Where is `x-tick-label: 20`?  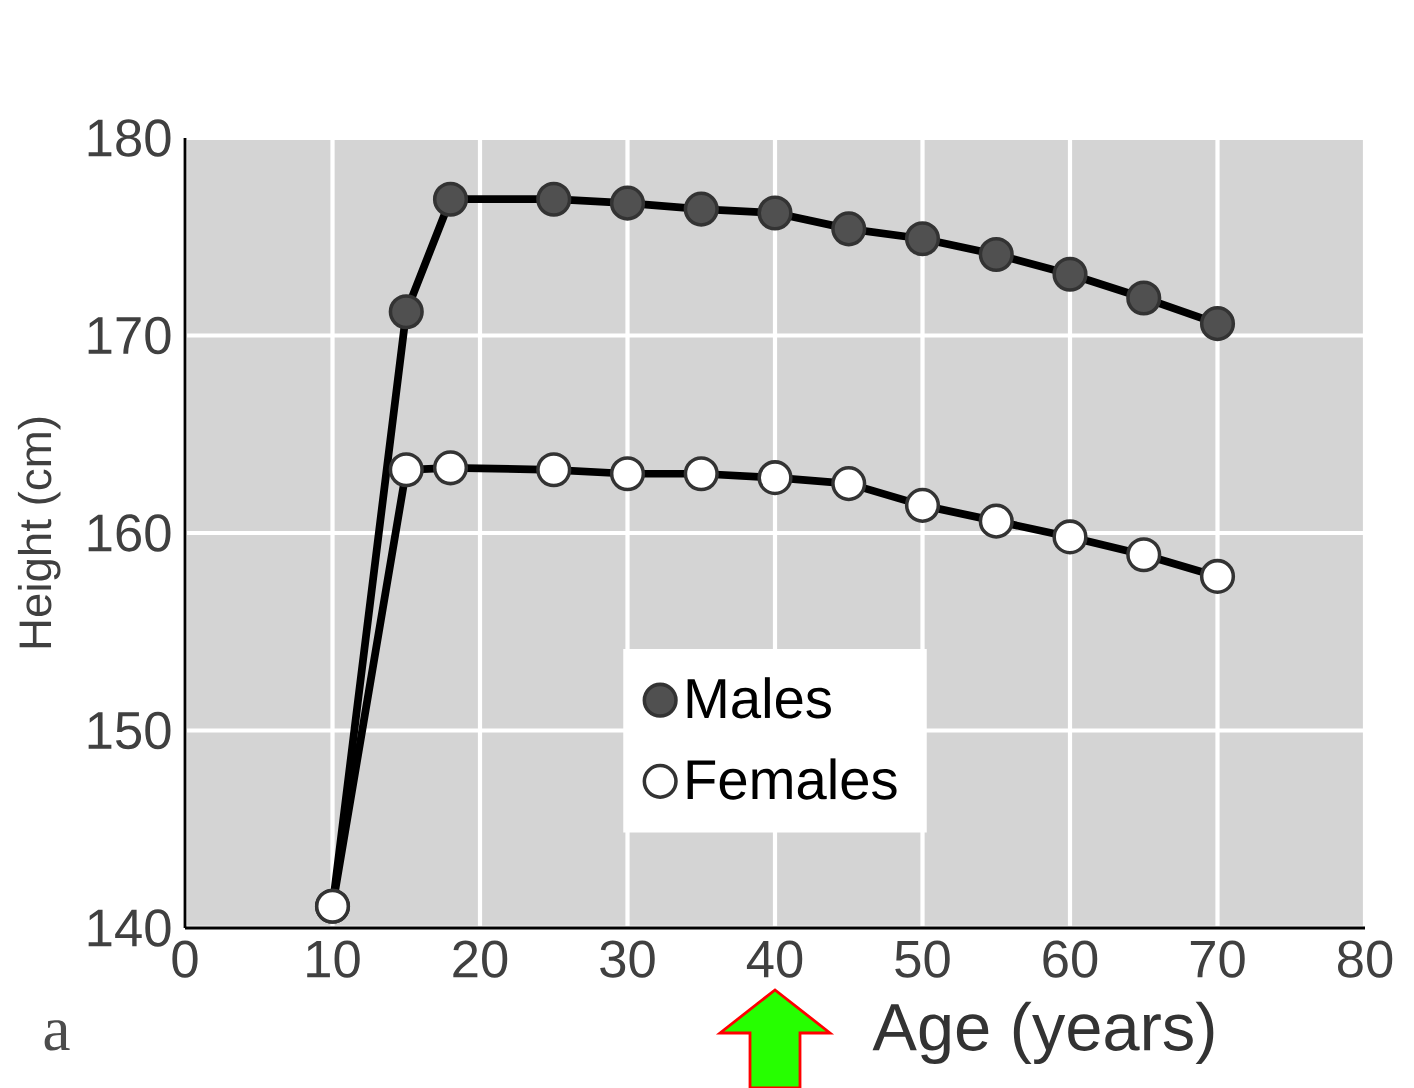
x-tick-label: 20 is located at coordinates (480, 959).